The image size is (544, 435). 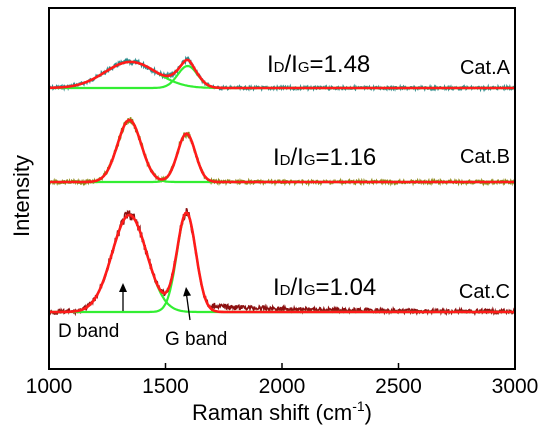 What do you see at coordinates (398, 386) in the screenshot?
I see `x-tick-label-2500: 2500` at bounding box center [398, 386].